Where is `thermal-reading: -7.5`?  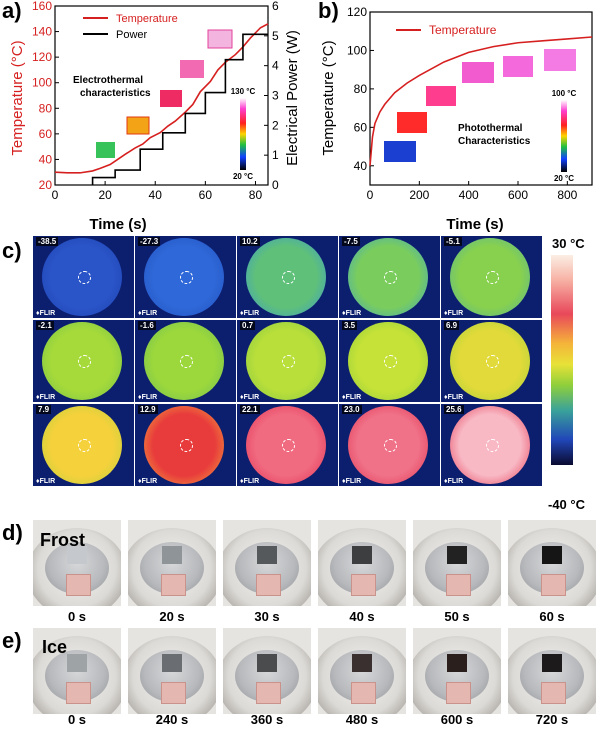 thermal-reading: -7.5 is located at coordinates (351, 241).